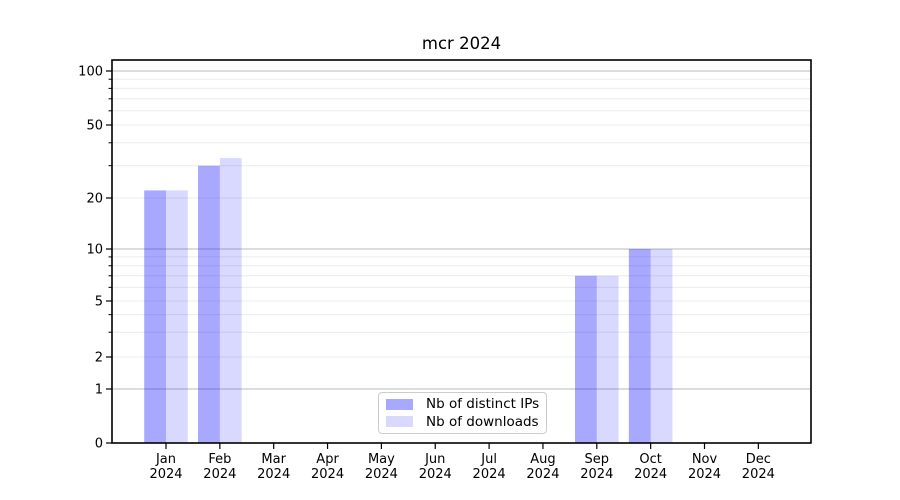  What do you see at coordinates (177, 316) in the screenshot?
I see `bar-jan-downloads` at bounding box center [177, 316].